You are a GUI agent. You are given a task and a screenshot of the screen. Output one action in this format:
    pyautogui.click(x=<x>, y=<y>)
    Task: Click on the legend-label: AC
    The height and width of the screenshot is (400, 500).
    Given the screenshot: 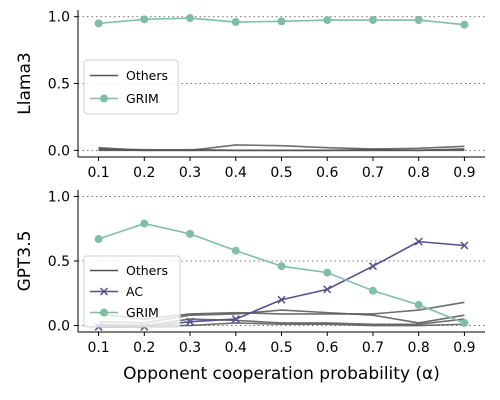 What is the action you would take?
    pyautogui.click(x=134, y=291)
    